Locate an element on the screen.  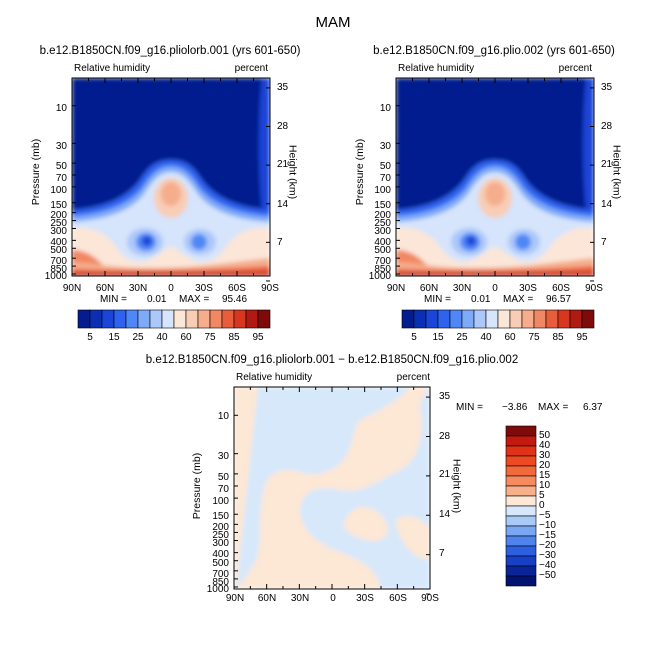
panel3-rtick-14: 14 is located at coordinates (445, 514).